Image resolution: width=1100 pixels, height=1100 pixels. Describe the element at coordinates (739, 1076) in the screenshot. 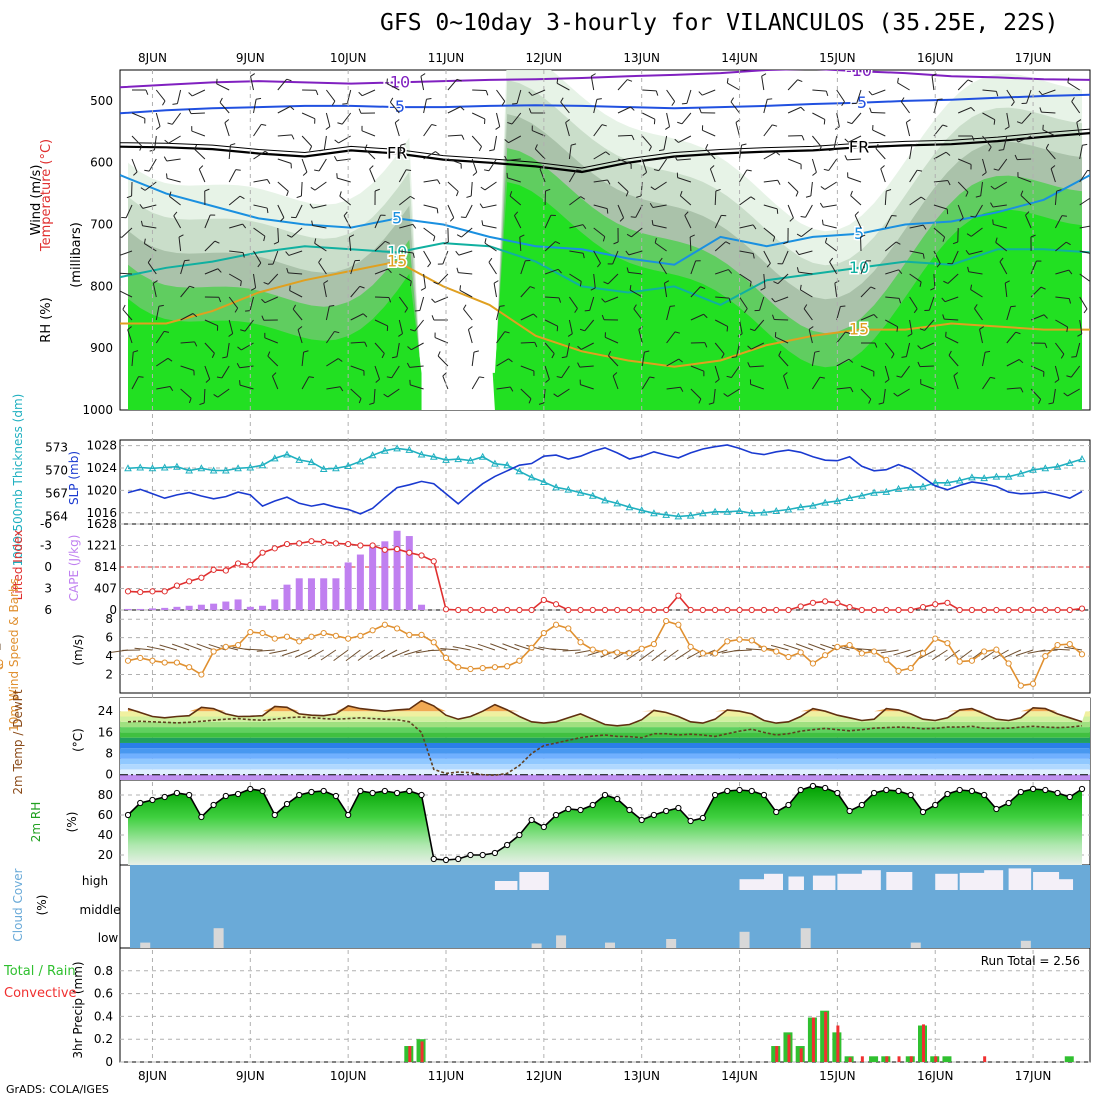

I see `day-label-bottom: 14JUN` at that location.